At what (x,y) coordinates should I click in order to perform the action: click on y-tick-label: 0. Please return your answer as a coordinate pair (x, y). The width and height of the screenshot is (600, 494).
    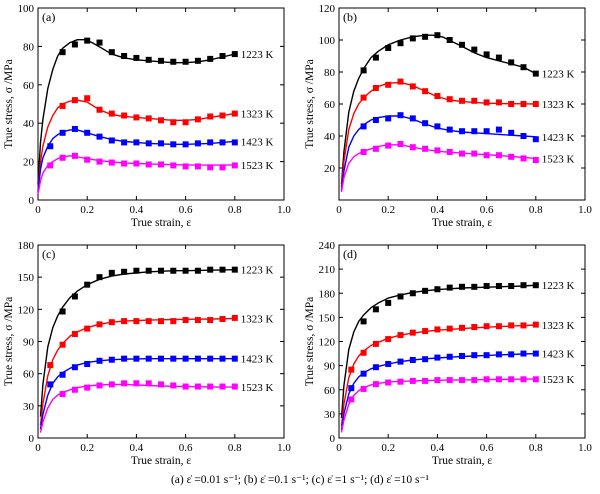
    Looking at the image, I should click on (32, 439).